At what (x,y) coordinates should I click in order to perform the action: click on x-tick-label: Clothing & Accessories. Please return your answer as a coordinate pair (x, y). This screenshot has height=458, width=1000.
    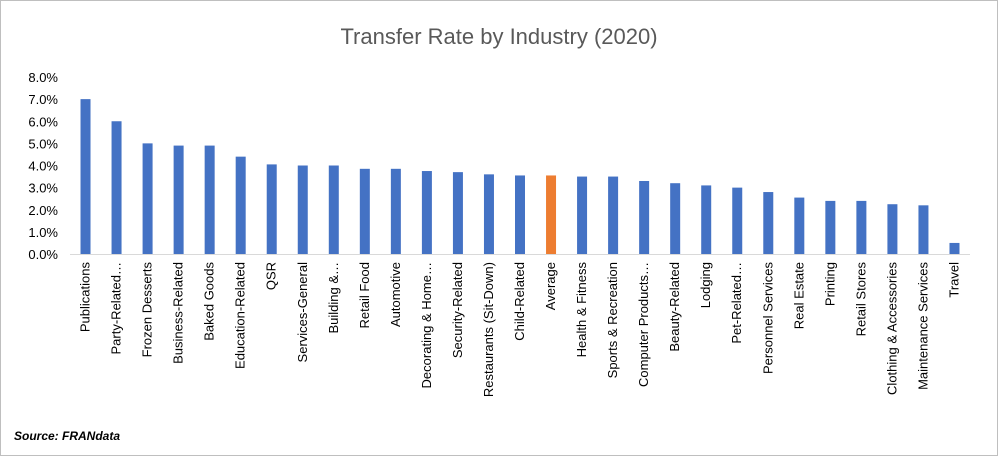
    Looking at the image, I should click on (891, 328).